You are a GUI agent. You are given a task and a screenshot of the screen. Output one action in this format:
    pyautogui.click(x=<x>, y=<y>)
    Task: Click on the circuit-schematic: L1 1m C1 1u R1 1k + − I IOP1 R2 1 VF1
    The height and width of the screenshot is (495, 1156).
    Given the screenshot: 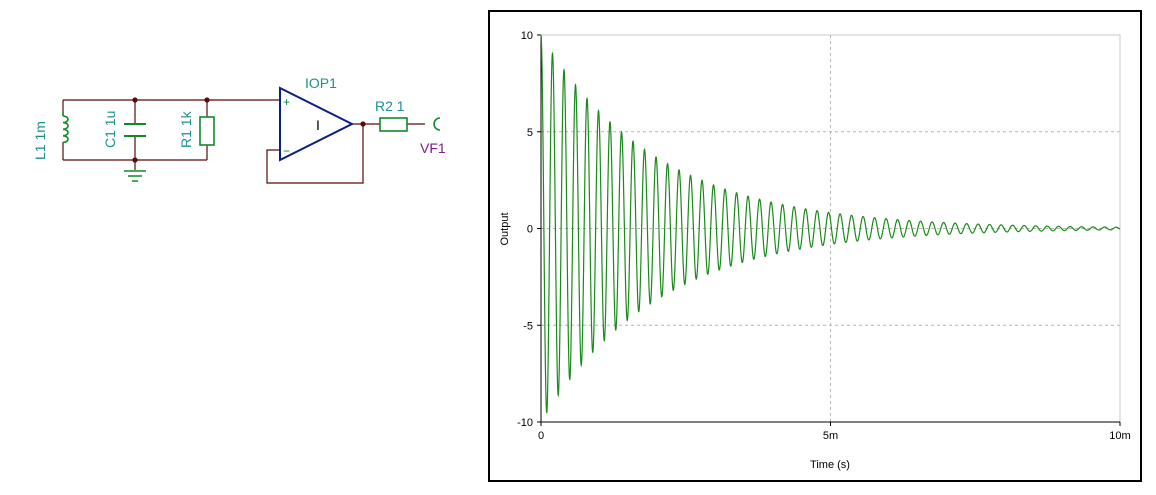 What is the action you would take?
    pyautogui.click(x=239, y=129)
    